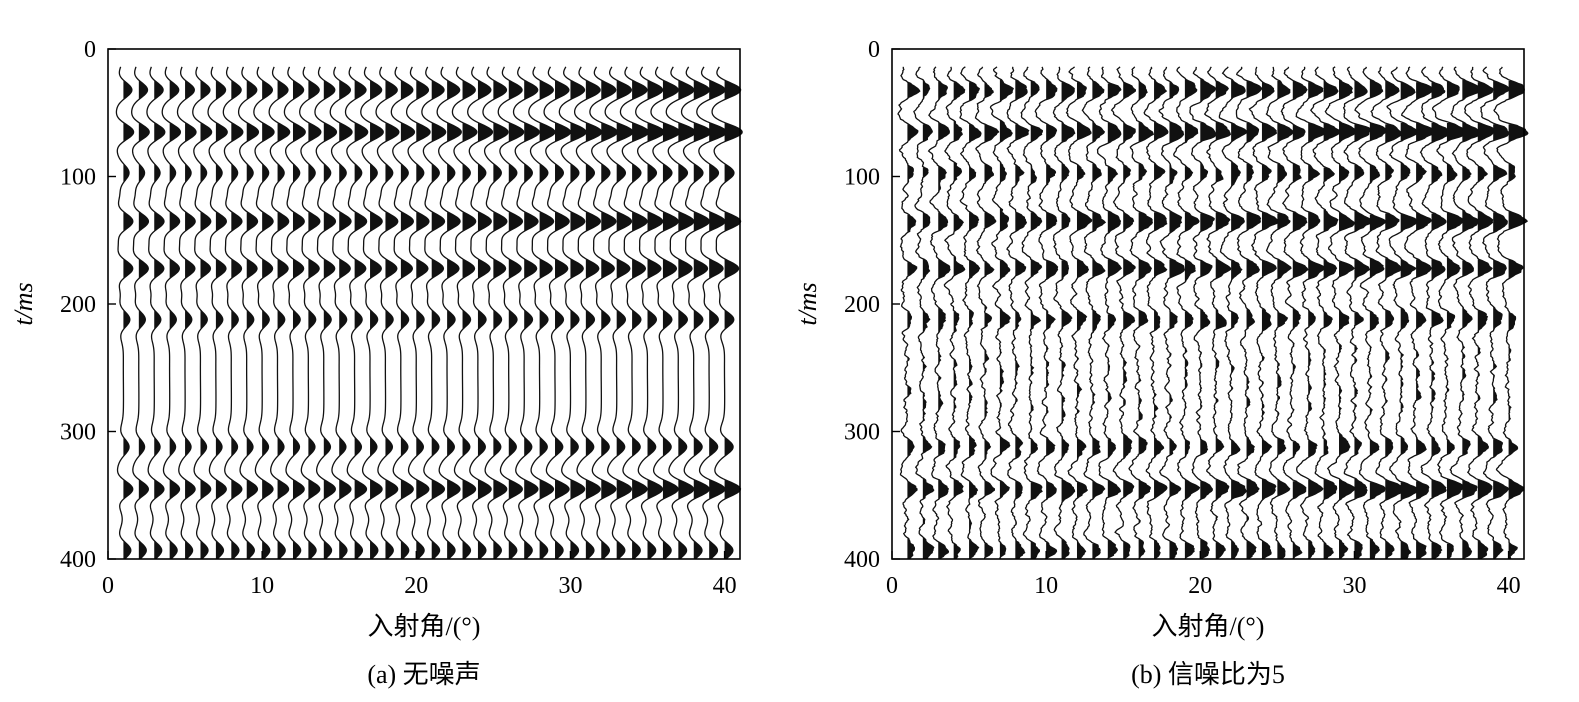 This screenshot has width=1579, height=702. What do you see at coordinates (262, 586) in the screenshot?
I see `x-tick-label: 10` at bounding box center [262, 586].